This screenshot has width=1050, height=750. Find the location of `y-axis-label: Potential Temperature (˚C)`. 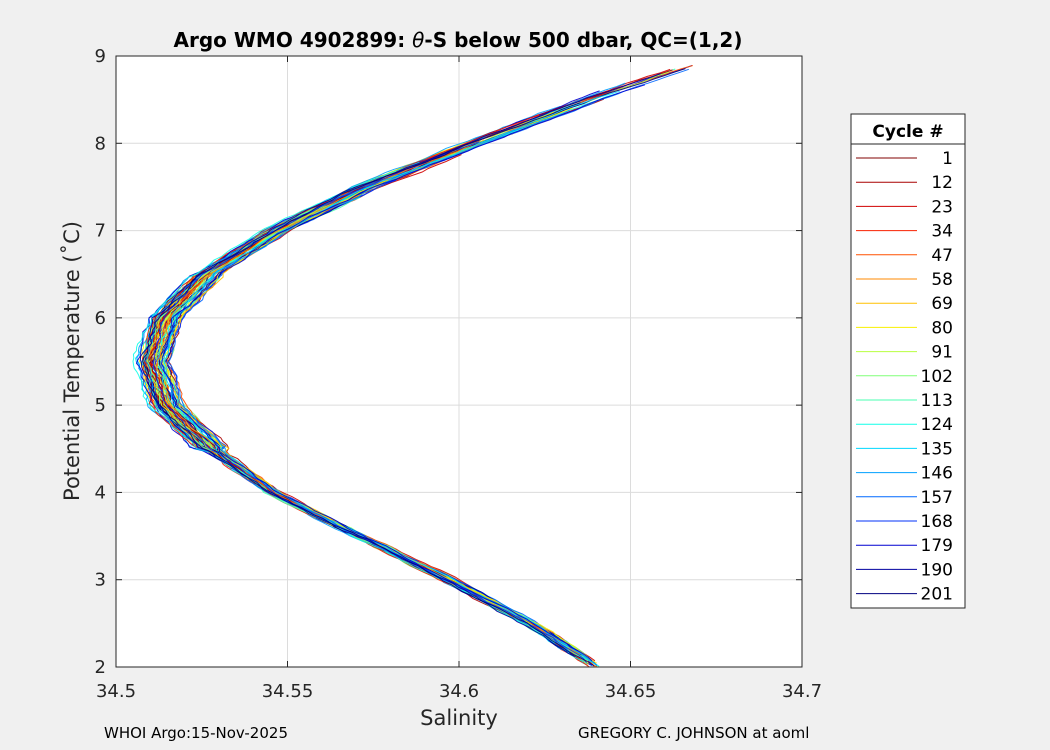

y-axis-label: Potential Temperature (˚C) is located at coordinates (72, 361).